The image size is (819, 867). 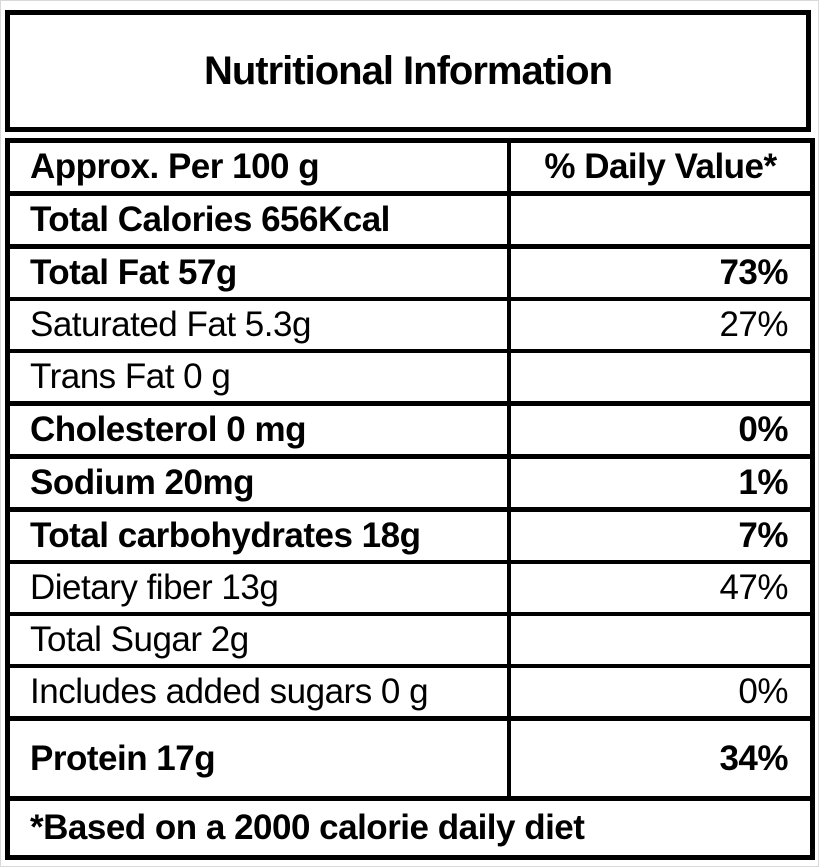 I want to click on daily-value: 73%, so click(x=753, y=272).